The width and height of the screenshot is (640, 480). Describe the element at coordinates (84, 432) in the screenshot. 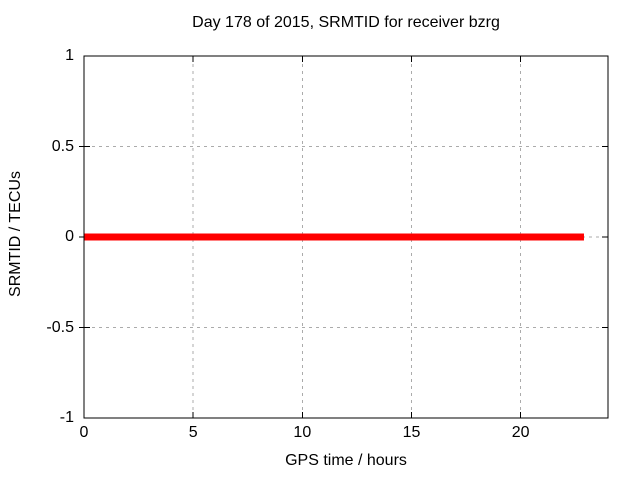

I see `x-tick-label: 0` at that location.